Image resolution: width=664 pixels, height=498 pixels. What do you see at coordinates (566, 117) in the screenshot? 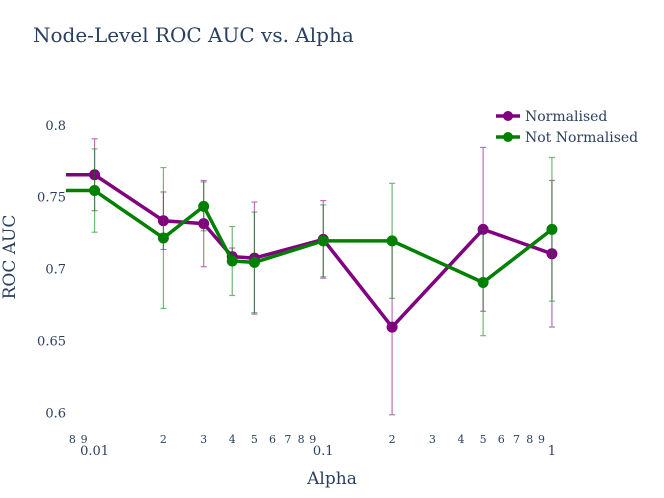
I see `legend-label: Normalised` at bounding box center [566, 117].